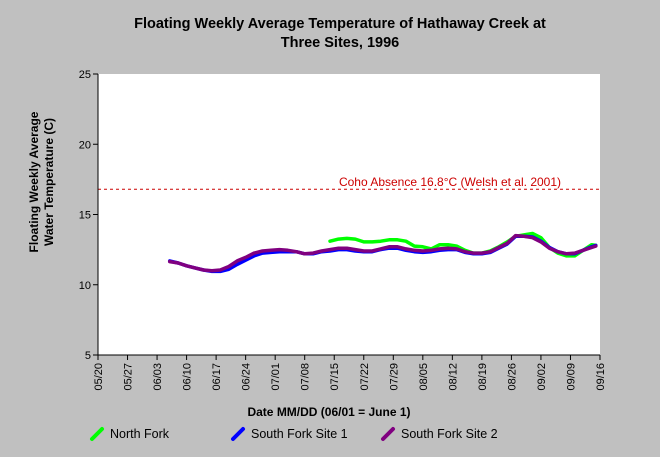 The height and width of the screenshot is (457, 660). Describe the element at coordinates (424, 377) in the screenshot. I see `x-tick-label: 08/05` at that location.